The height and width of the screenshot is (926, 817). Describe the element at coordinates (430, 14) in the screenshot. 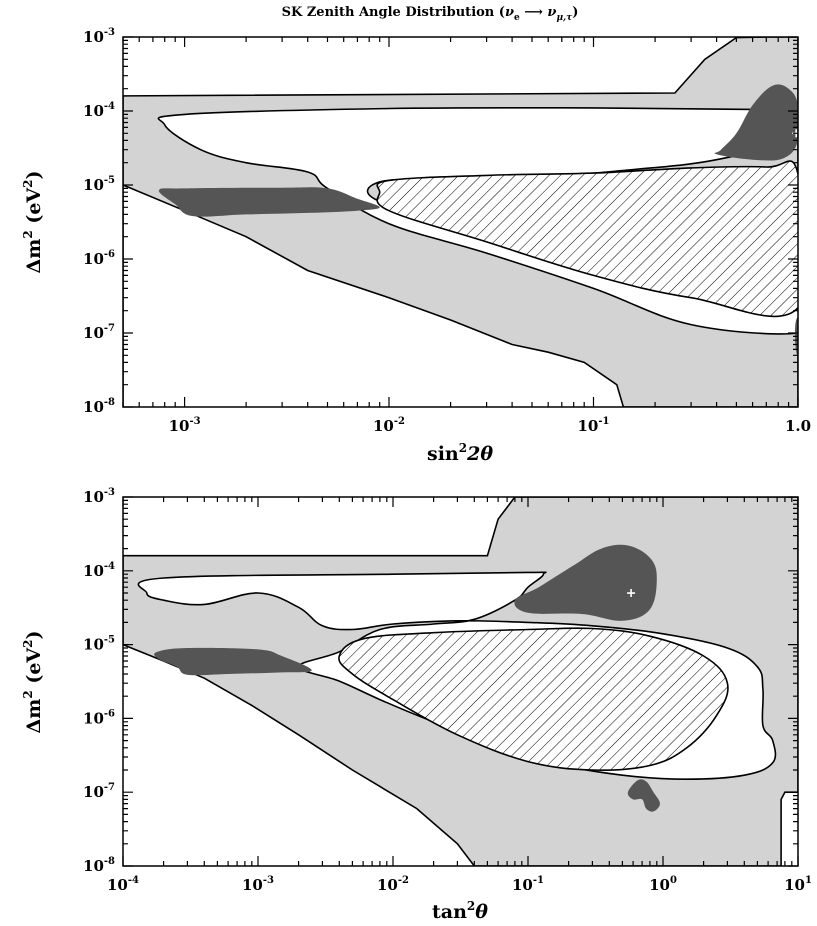

I see `chart-title: SK Zenith Angle Distribution (νe ⟶ νμ,τ)` at that location.